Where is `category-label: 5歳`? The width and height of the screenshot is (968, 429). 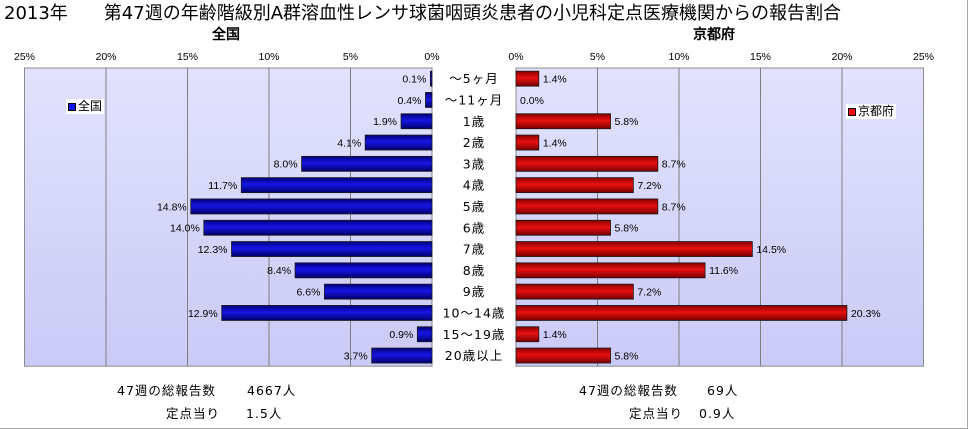
category-label: 5歳 is located at coordinates (474, 206).